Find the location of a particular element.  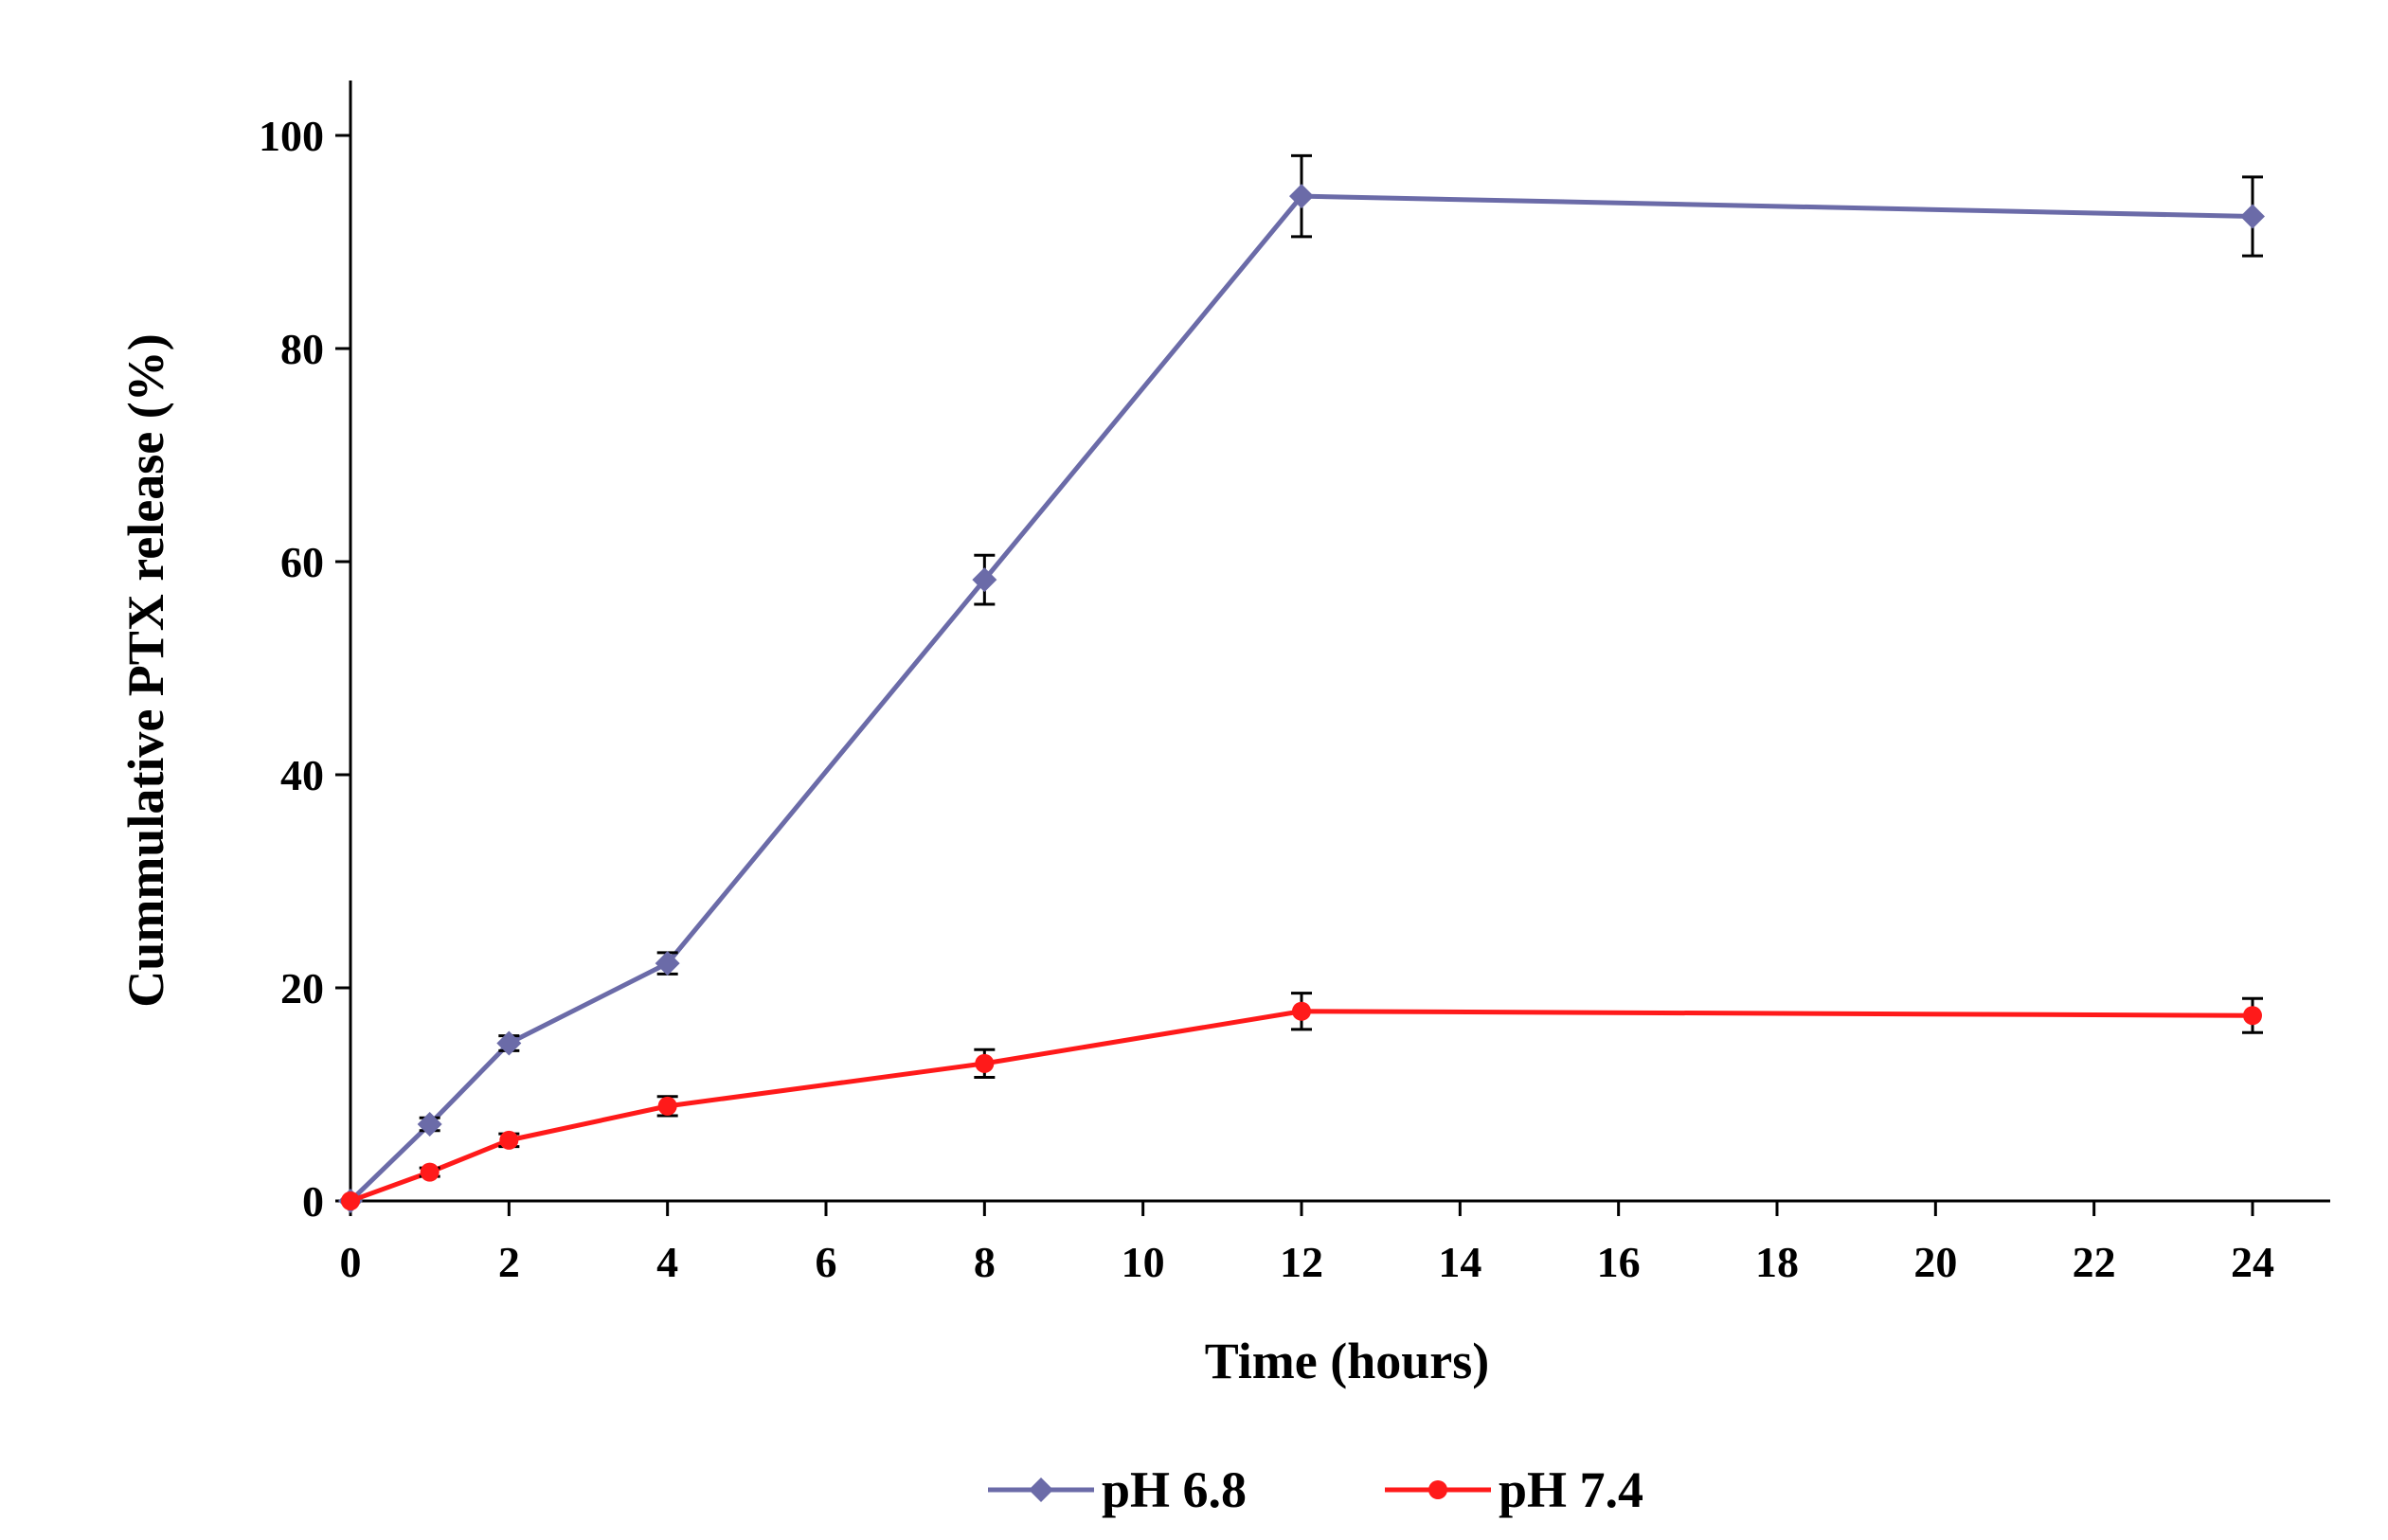

x-tick-label: 4 is located at coordinates (667, 1262).